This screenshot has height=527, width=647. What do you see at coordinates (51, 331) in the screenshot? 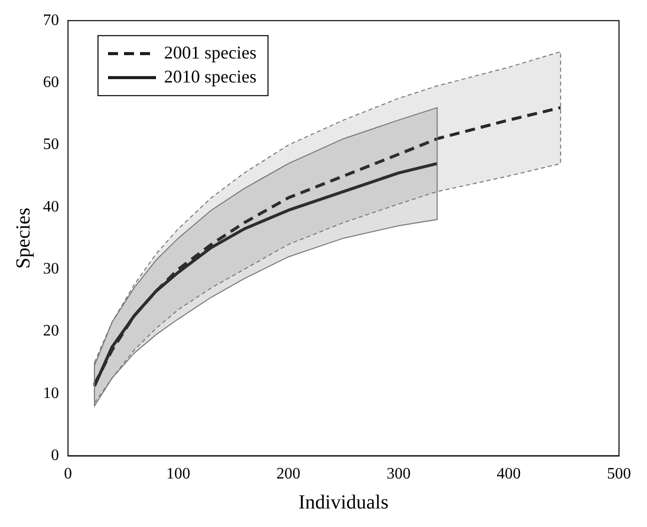
I see `y-tick-label: 20` at bounding box center [51, 331].